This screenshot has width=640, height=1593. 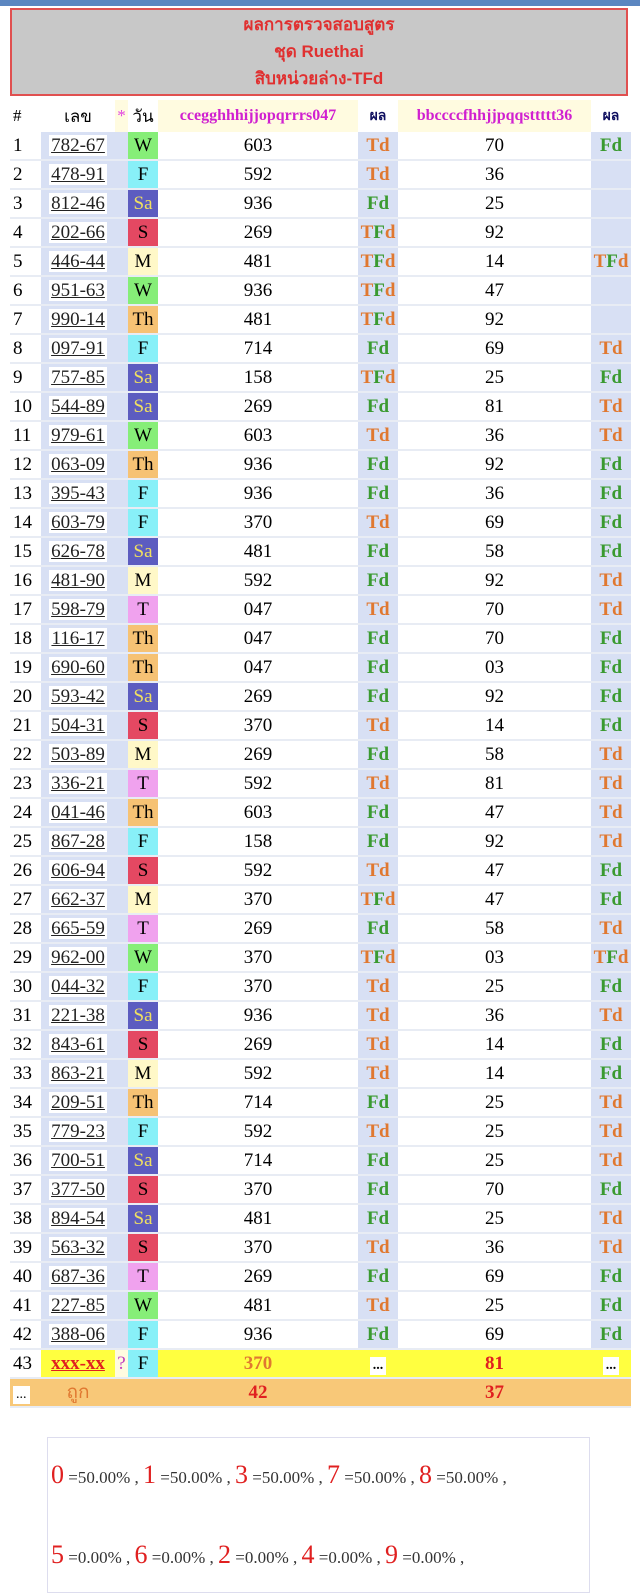 I want to click on number-link: 665-59, so click(x=78, y=928).